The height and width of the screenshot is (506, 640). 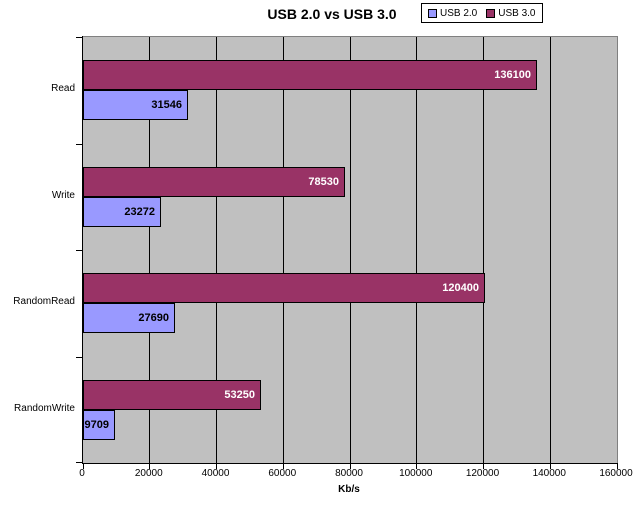 What do you see at coordinates (153, 318) in the screenshot?
I see `bar-value-label: 27690` at bounding box center [153, 318].